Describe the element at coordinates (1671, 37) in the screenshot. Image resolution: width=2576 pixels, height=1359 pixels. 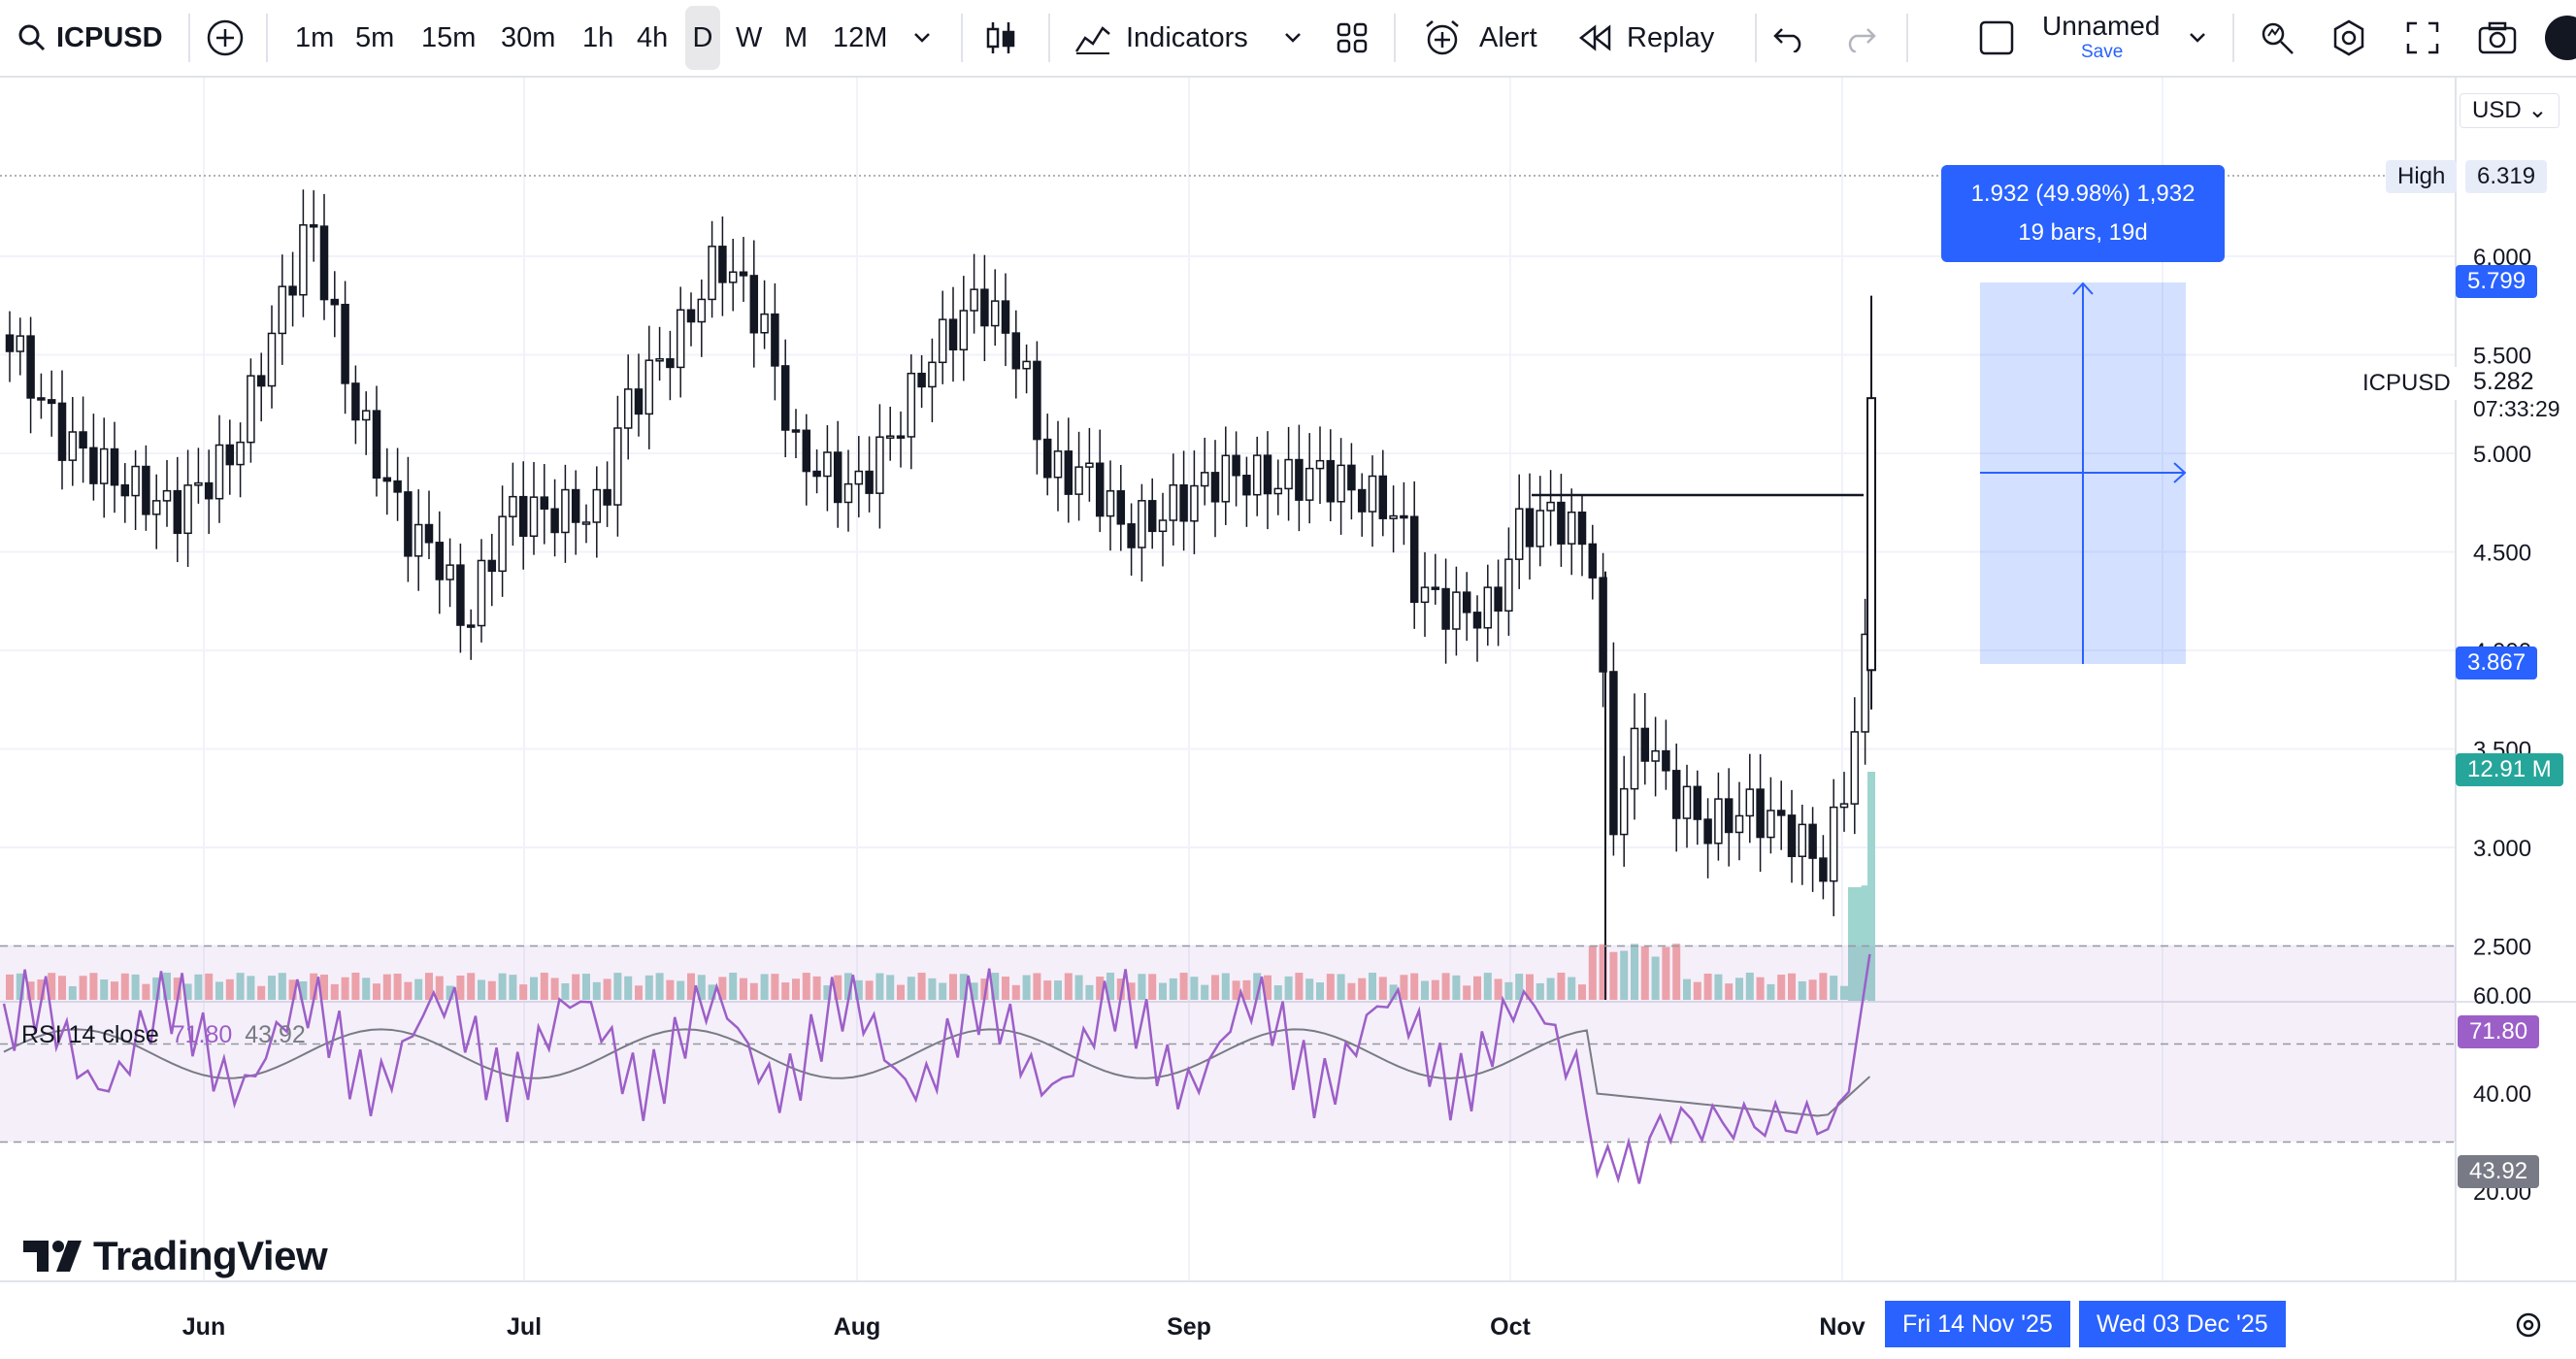
I see `replay-button: Replay` at that location.